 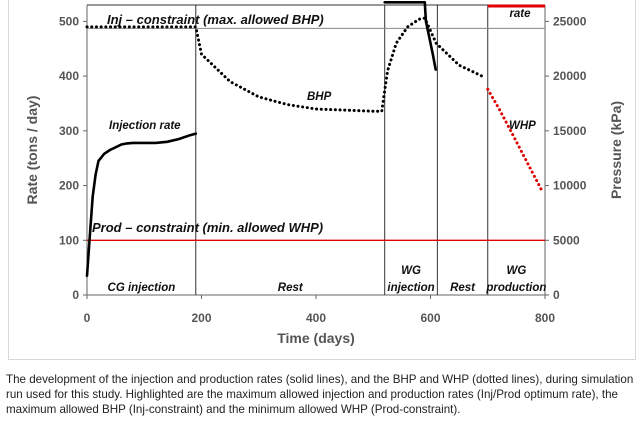 What do you see at coordinates (75, 295) in the screenshot?
I see `y-tick-label: 0` at bounding box center [75, 295].